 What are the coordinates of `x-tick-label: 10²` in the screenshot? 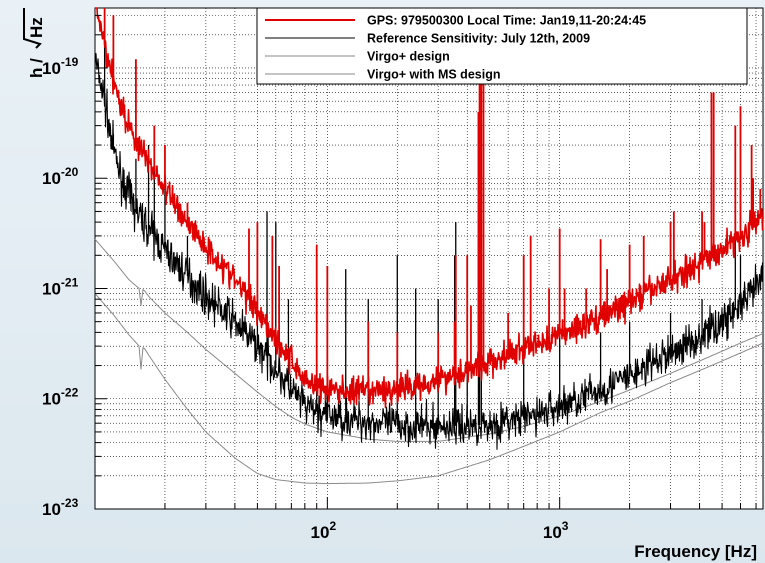 It's located at (324, 530).